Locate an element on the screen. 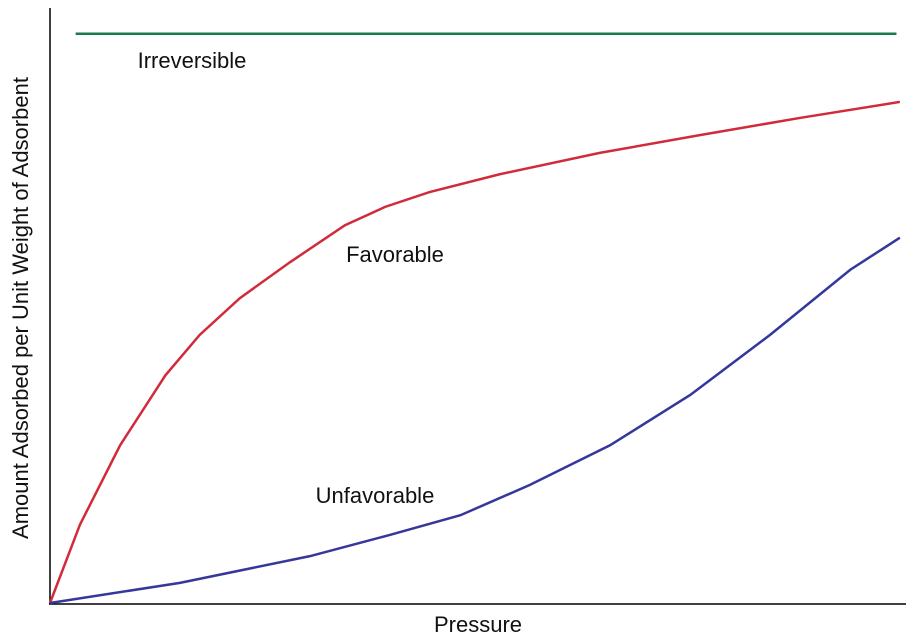 Image resolution: width=906 pixels, height=639 pixels. series-label: Favorable is located at coordinates (395, 254).